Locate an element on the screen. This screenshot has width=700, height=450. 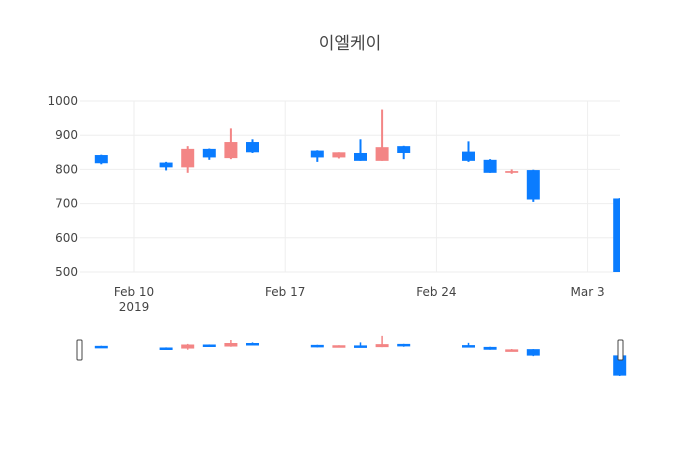
x-tick-label: Mar 3 is located at coordinates (588, 292).